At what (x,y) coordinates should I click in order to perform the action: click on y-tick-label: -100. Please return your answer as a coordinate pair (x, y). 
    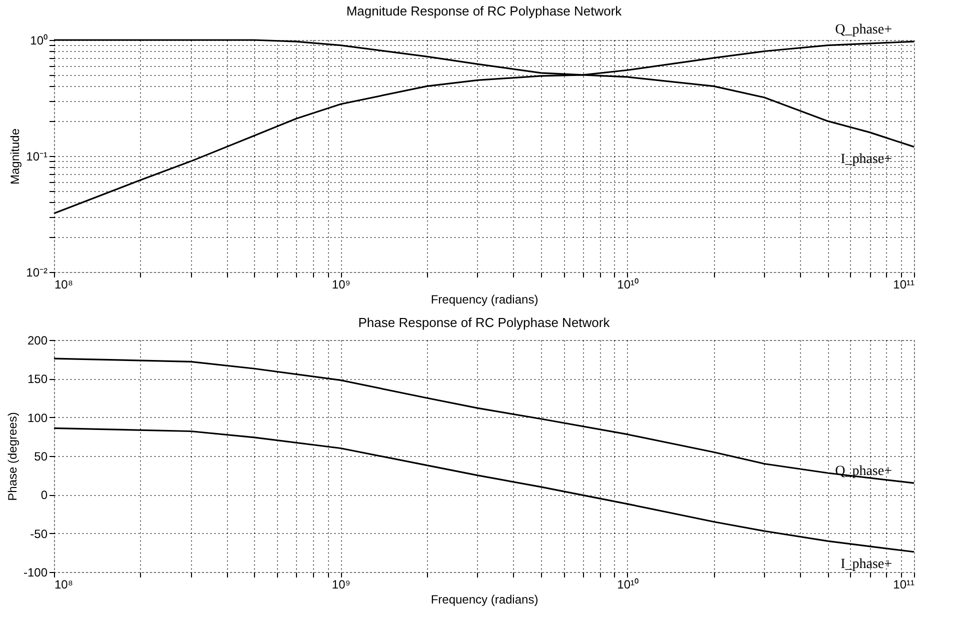
    Looking at the image, I should click on (35, 573).